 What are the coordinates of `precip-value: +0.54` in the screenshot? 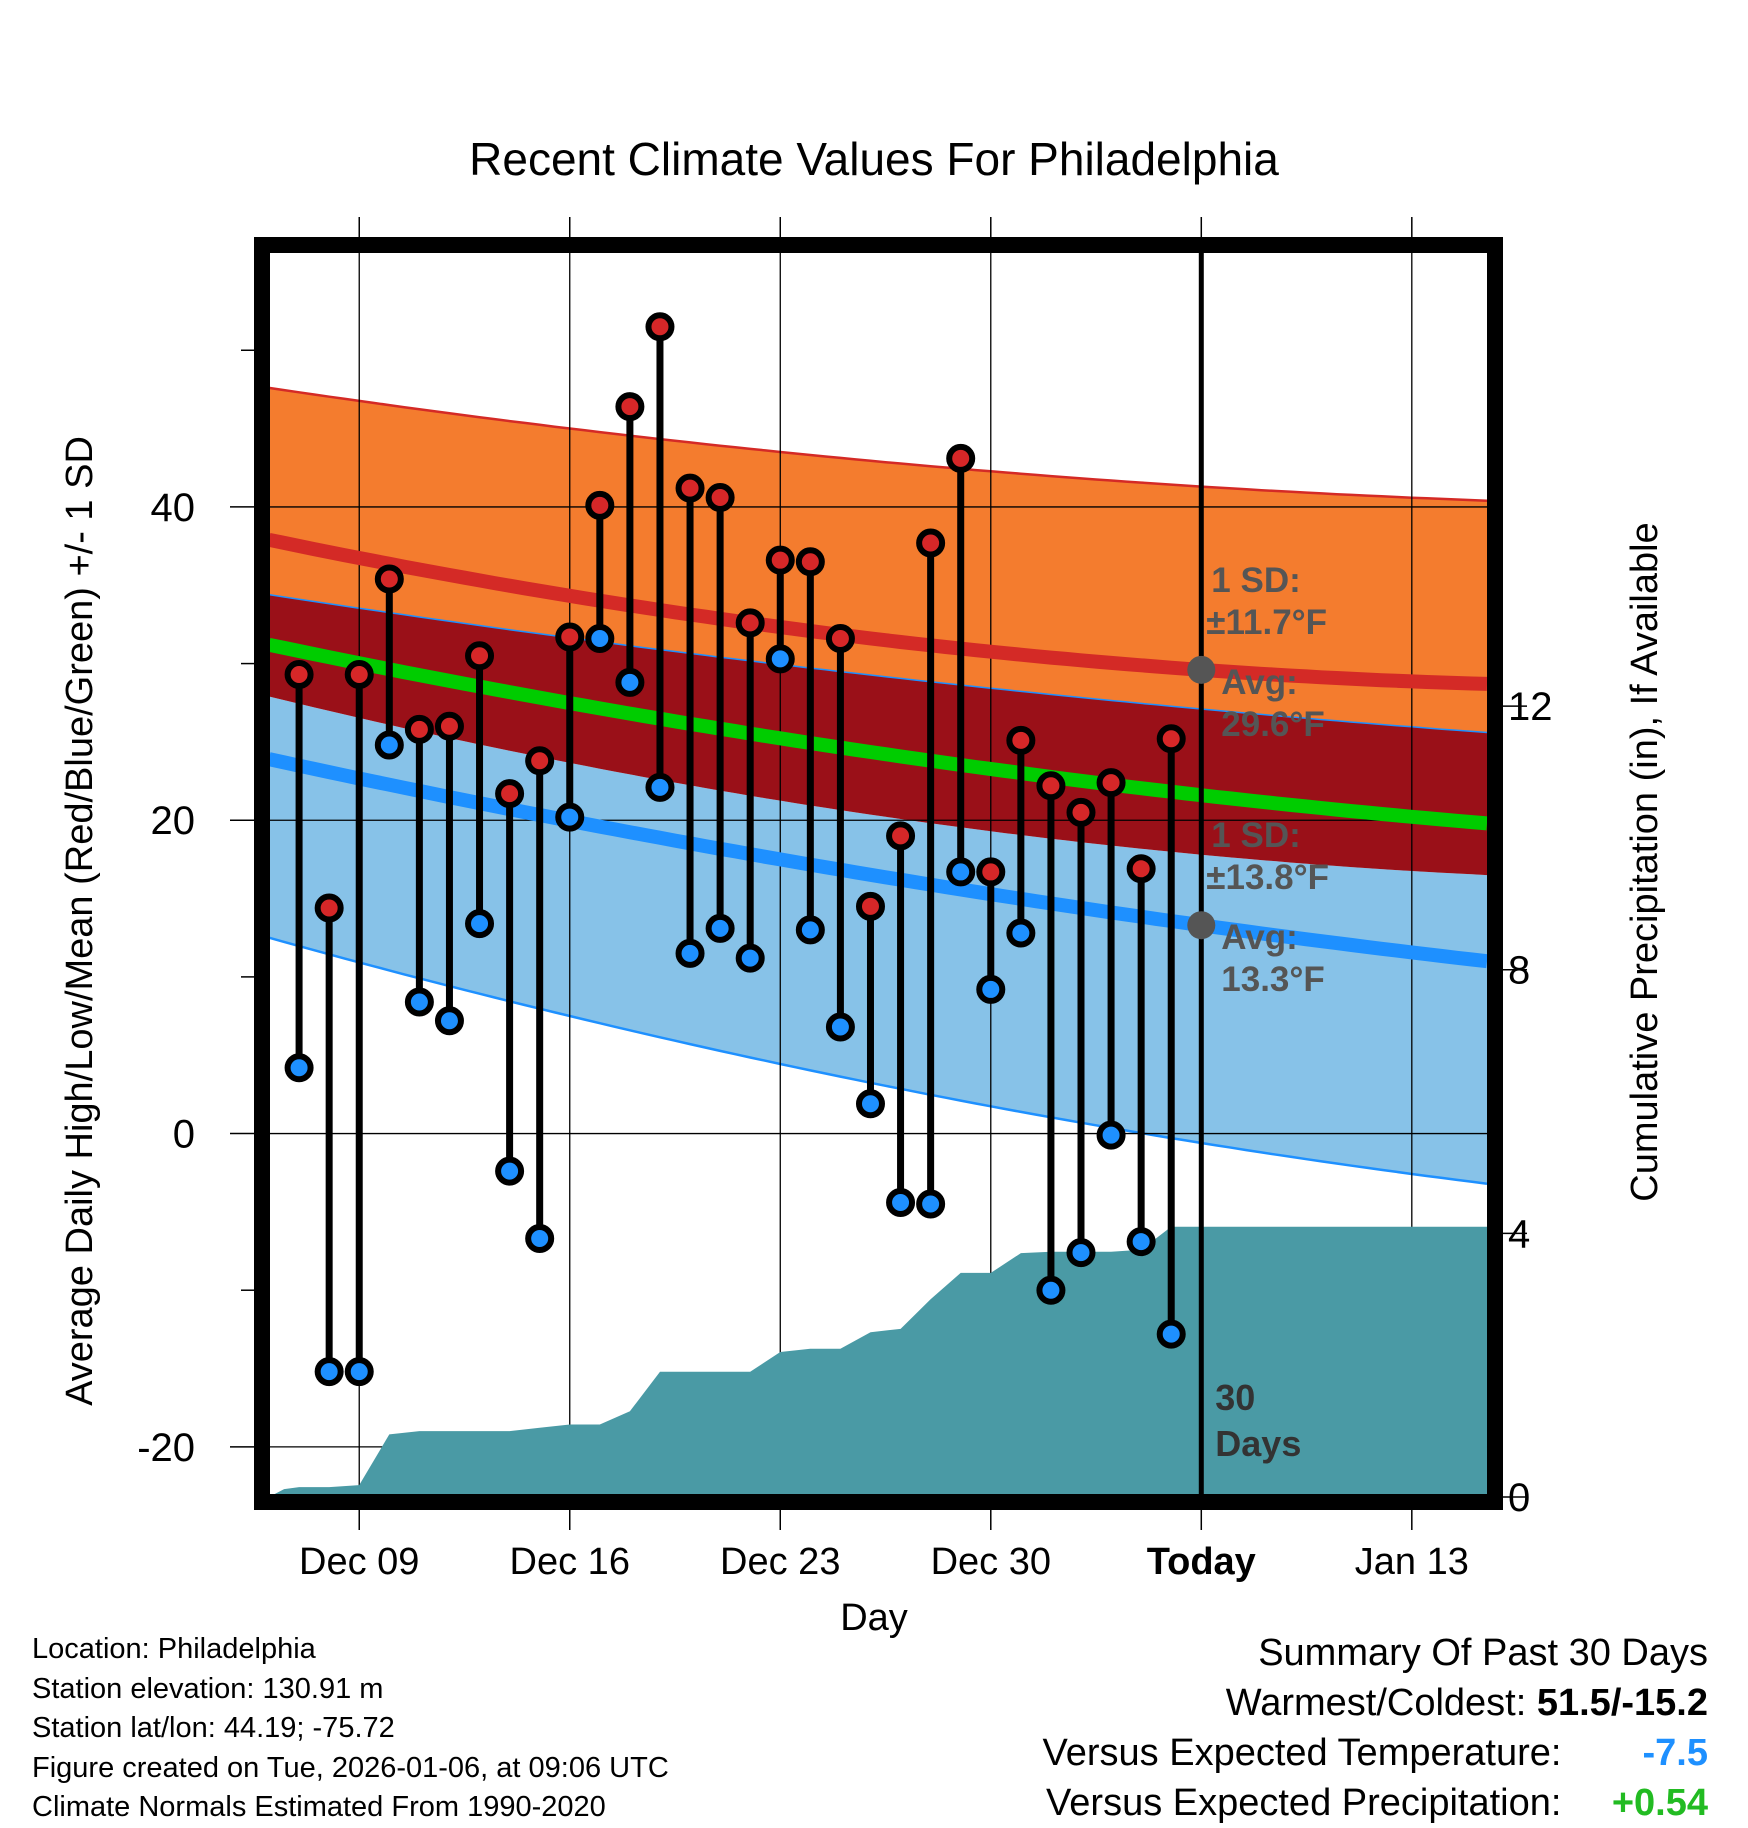 It's located at (1659, 1803).